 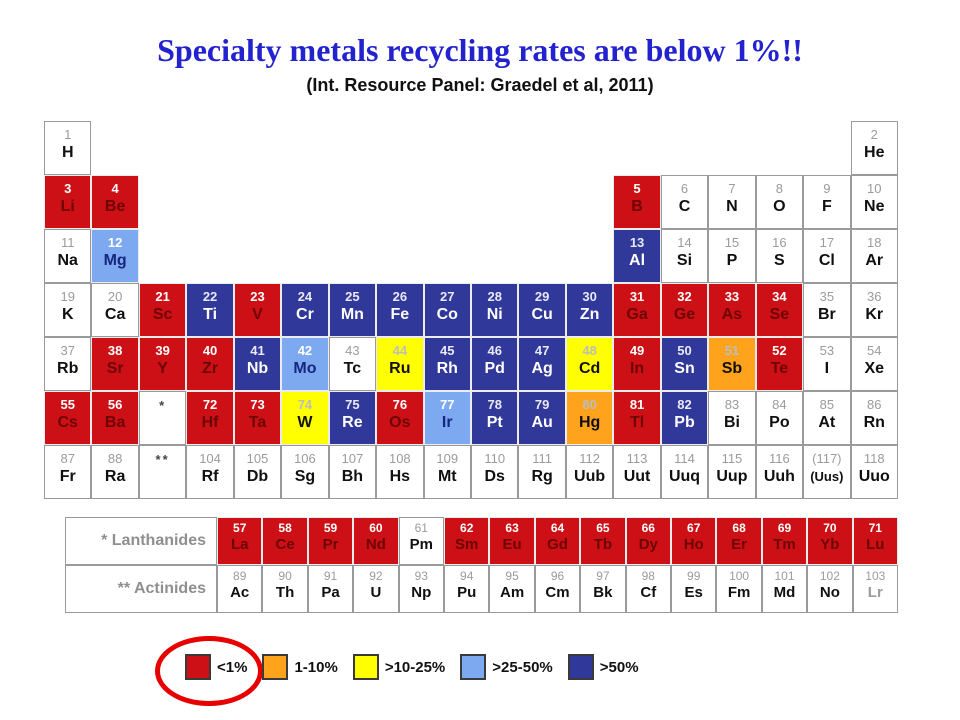 What do you see at coordinates (522, 667) in the screenshot?
I see `legend-label: >25-50%` at bounding box center [522, 667].